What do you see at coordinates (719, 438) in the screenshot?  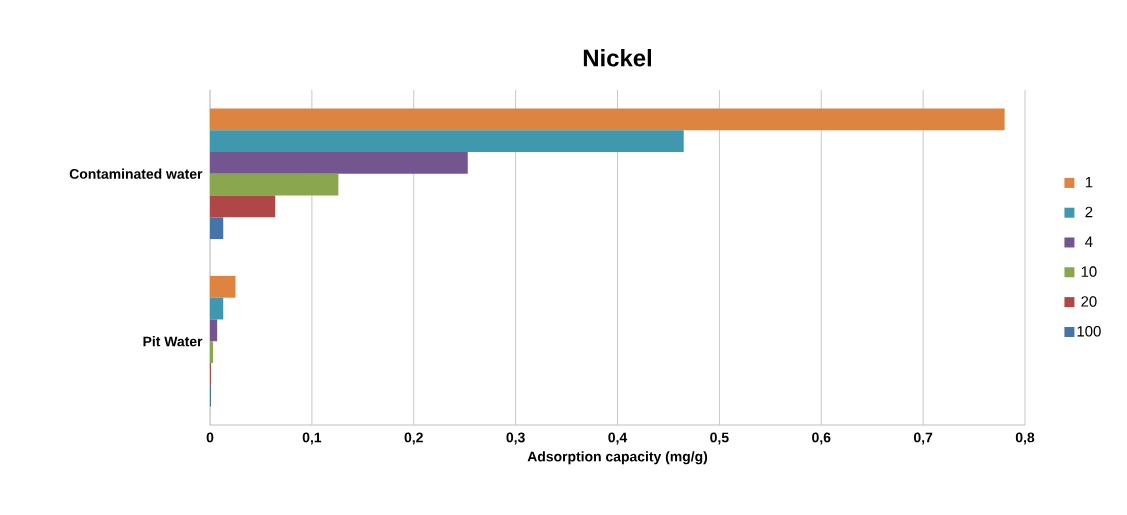 I see `x-tick-label: 0,5` at bounding box center [719, 438].